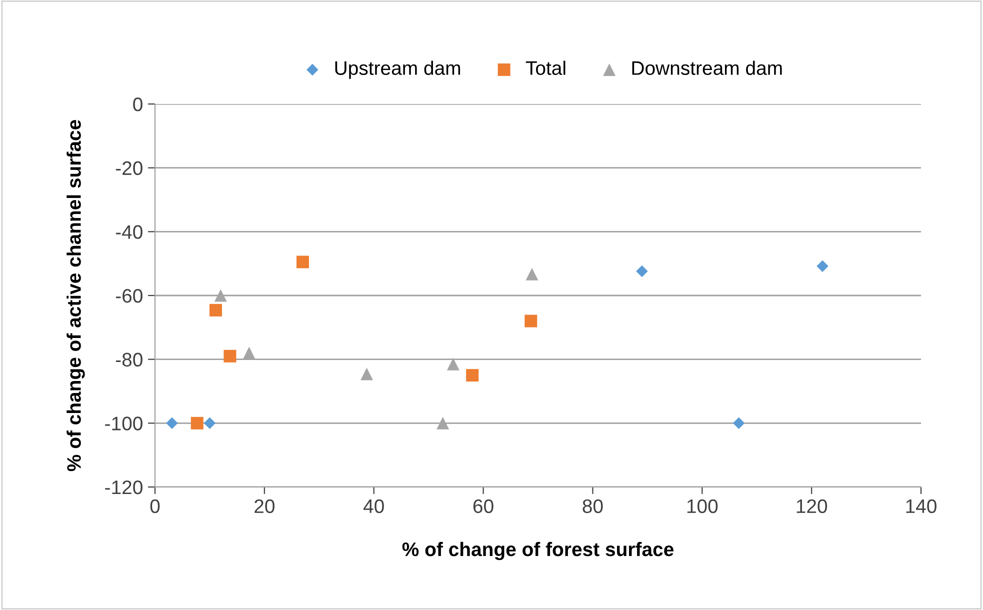  What do you see at coordinates (707, 67) in the screenshot?
I see `legend-label: Downstream dam` at bounding box center [707, 67].